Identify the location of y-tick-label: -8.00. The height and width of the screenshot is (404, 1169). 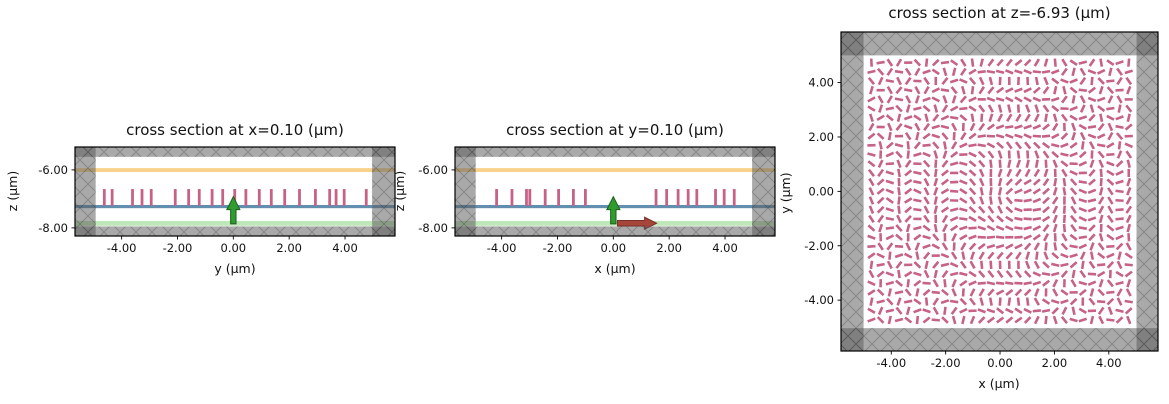
(53, 228).